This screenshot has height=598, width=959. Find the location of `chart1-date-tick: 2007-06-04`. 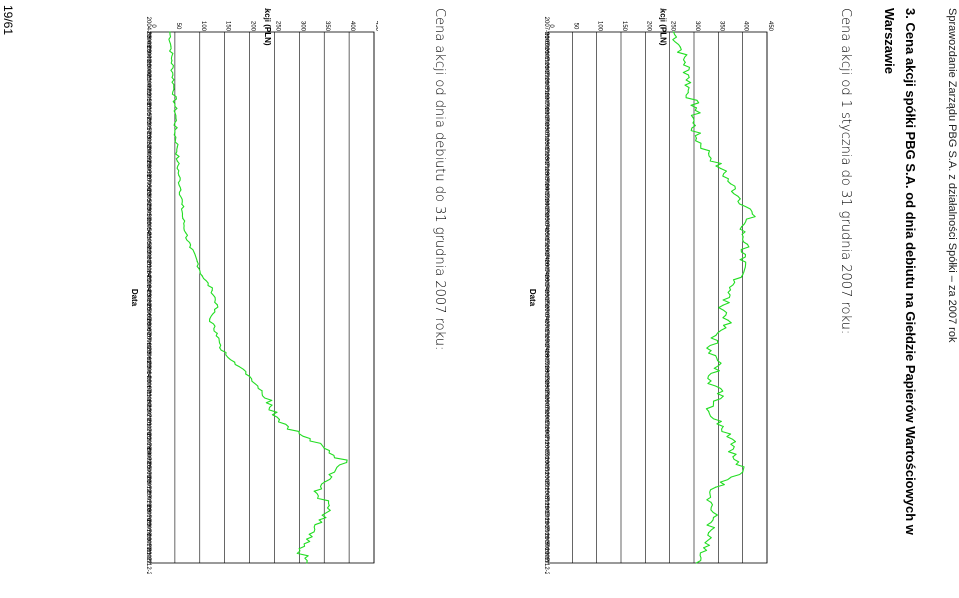

chart1-date-tick: 2007-06-04 is located at coordinates (546, 259).